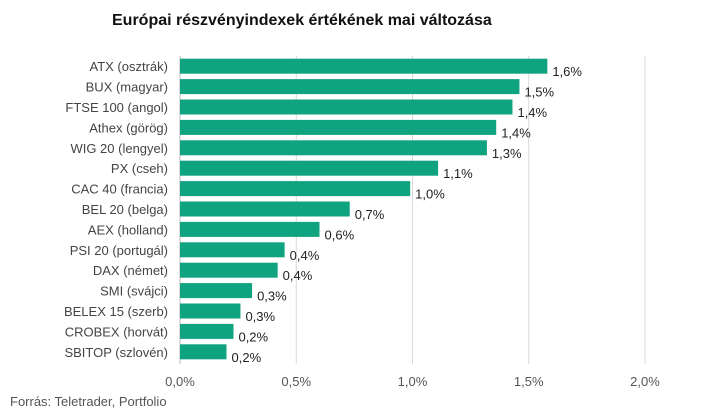  I want to click on value-label: 0,6%, so click(340, 234).